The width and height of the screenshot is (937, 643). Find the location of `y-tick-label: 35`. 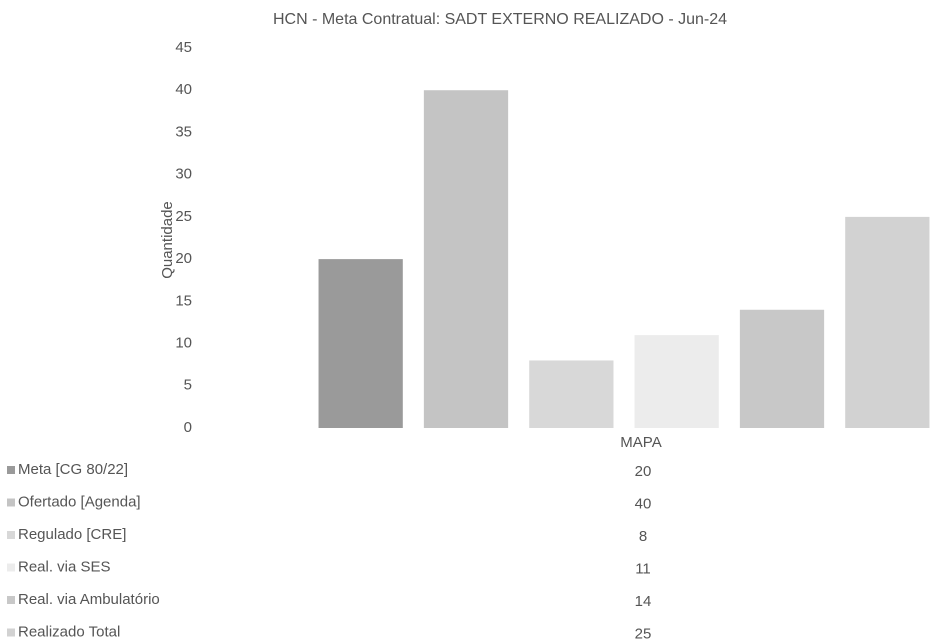

y-tick-label: 35 is located at coordinates (183, 131).